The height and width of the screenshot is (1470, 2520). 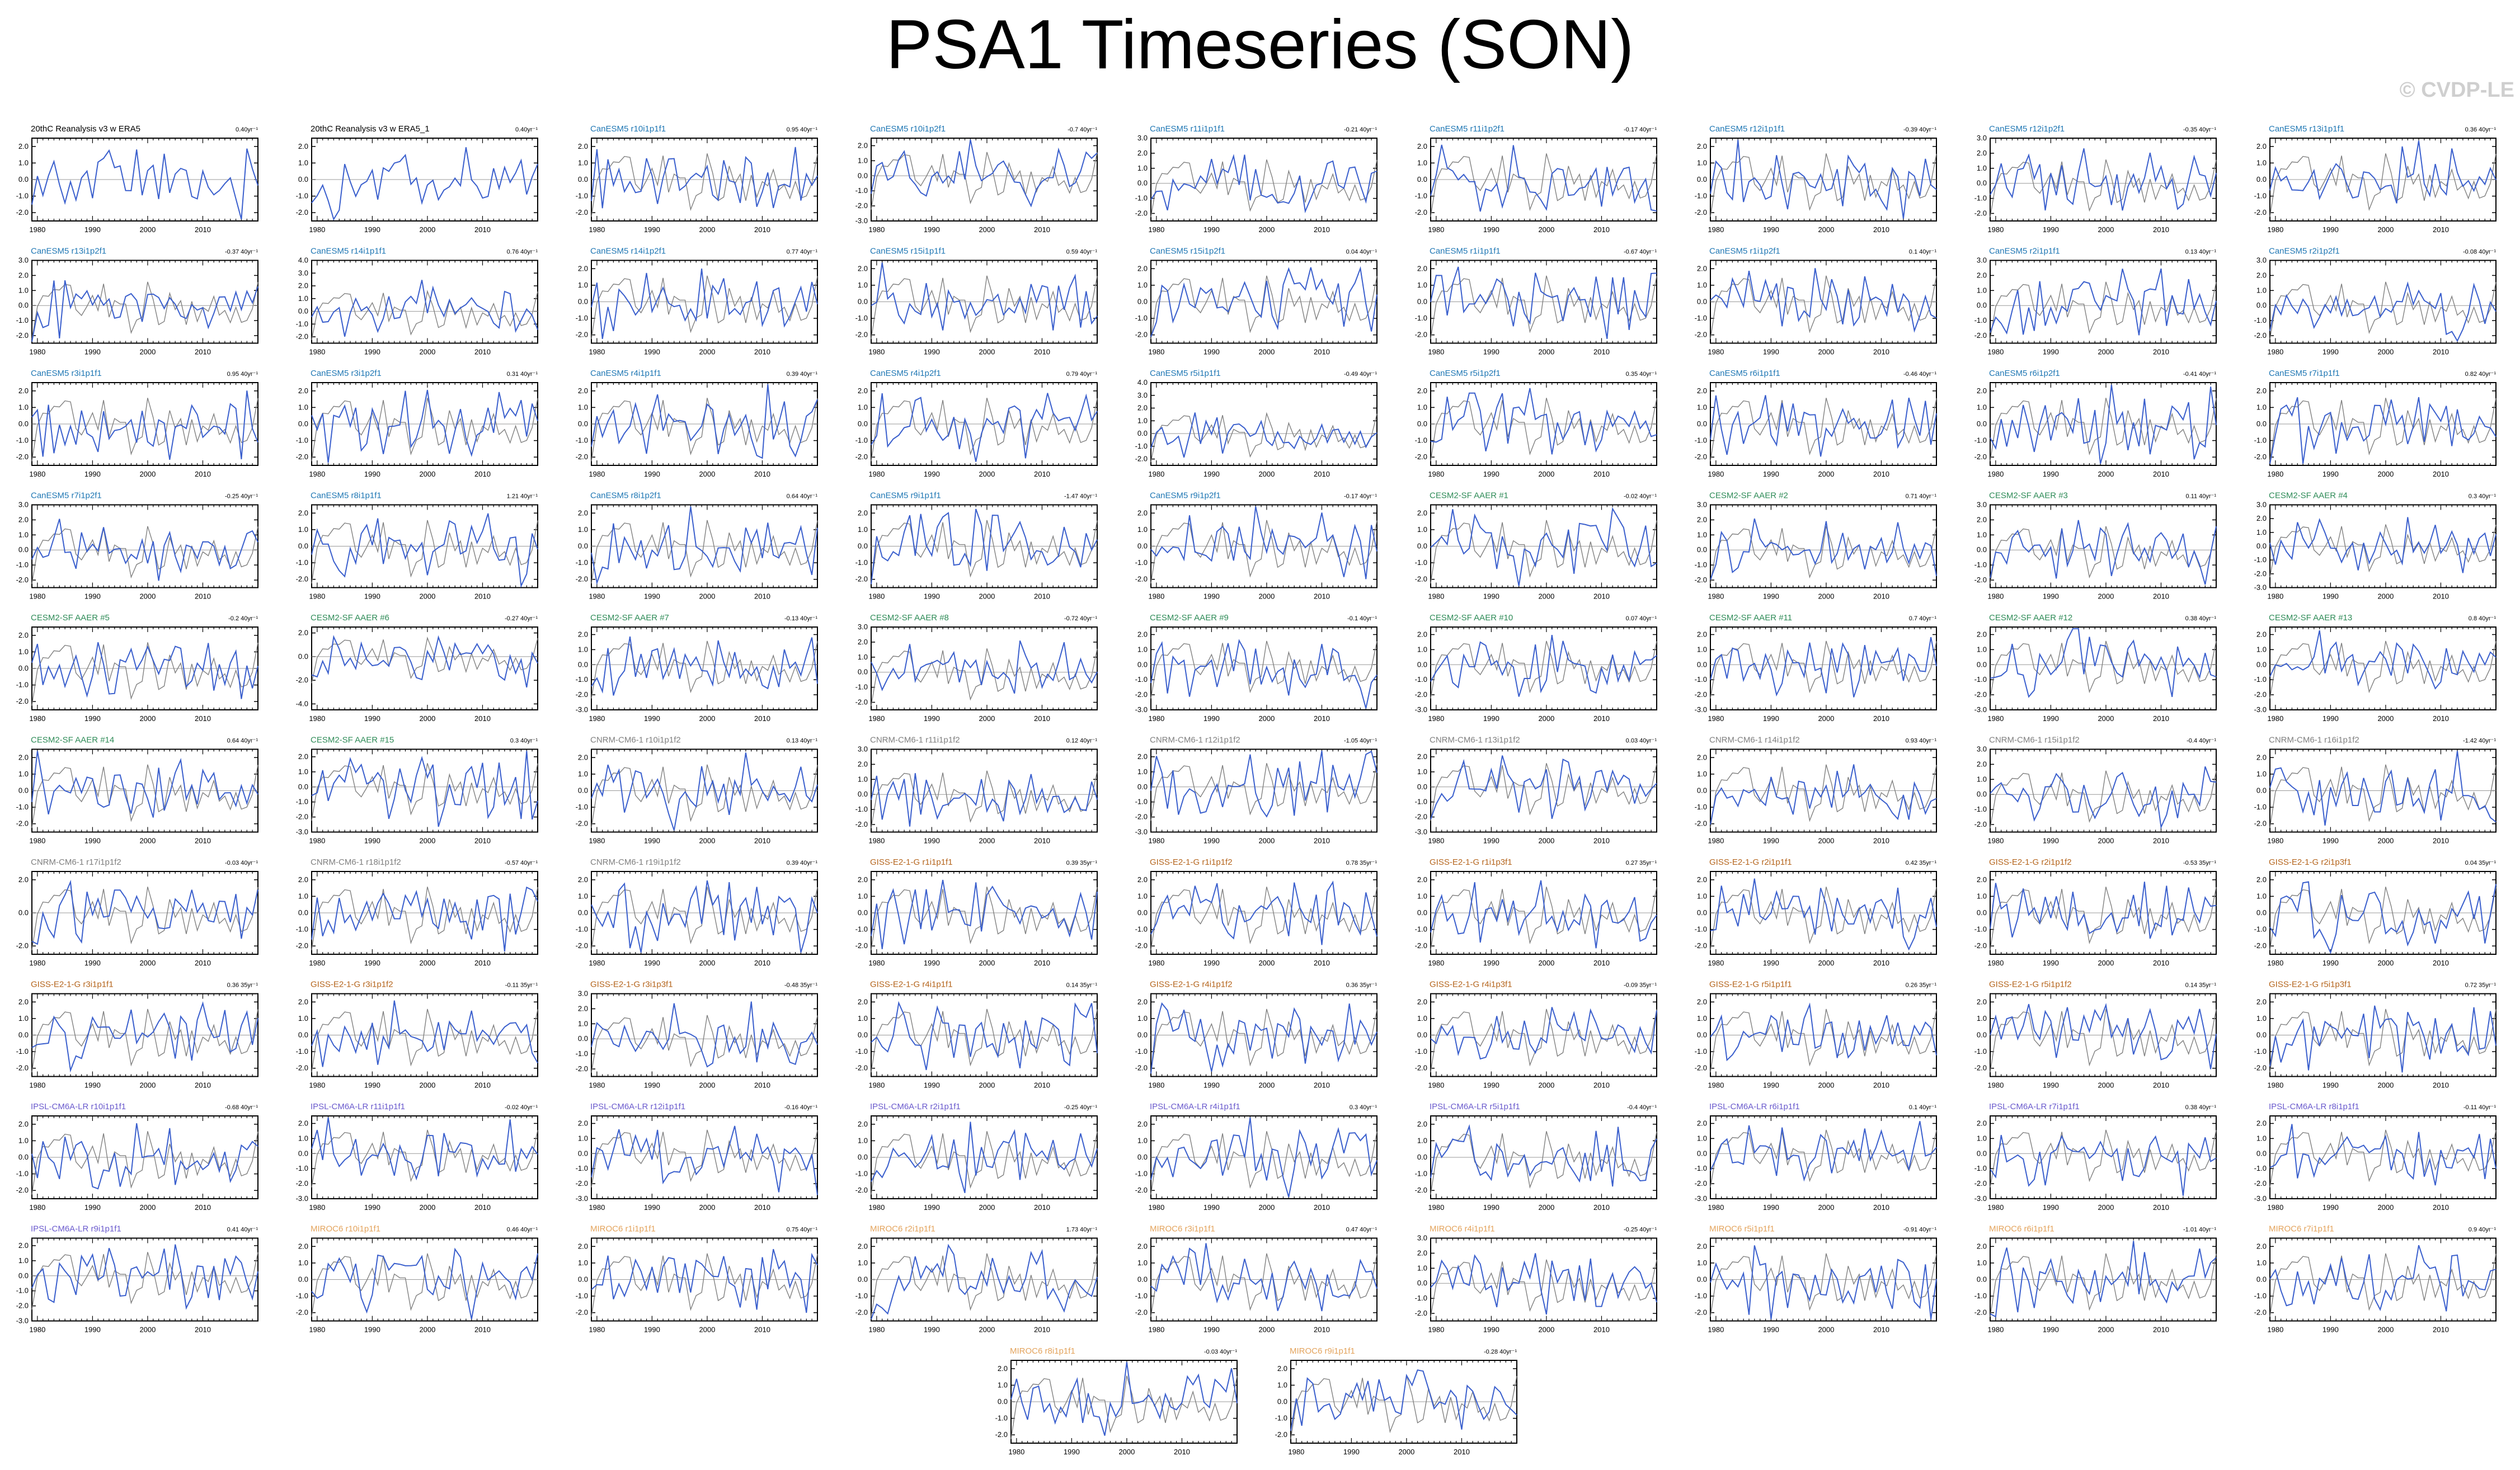 What do you see at coordinates (2027, 129) in the screenshot?
I see `panel-title: CanESM5 r12i1p2f1` at bounding box center [2027, 129].